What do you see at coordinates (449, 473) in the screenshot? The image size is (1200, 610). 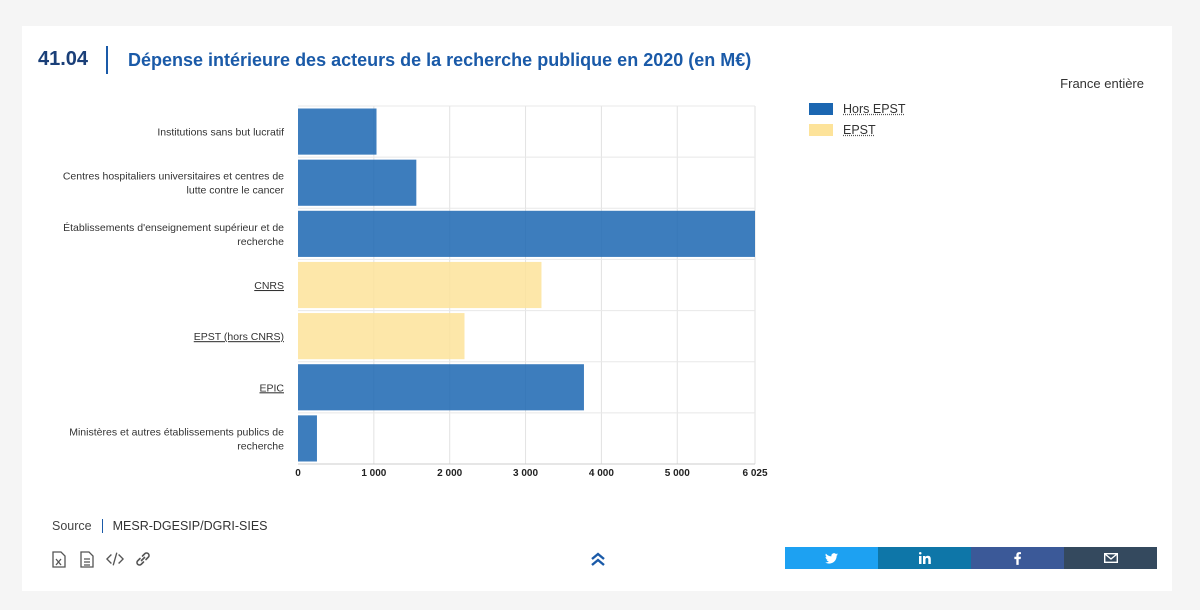 I see `x-tick-label: 2 000` at bounding box center [449, 473].